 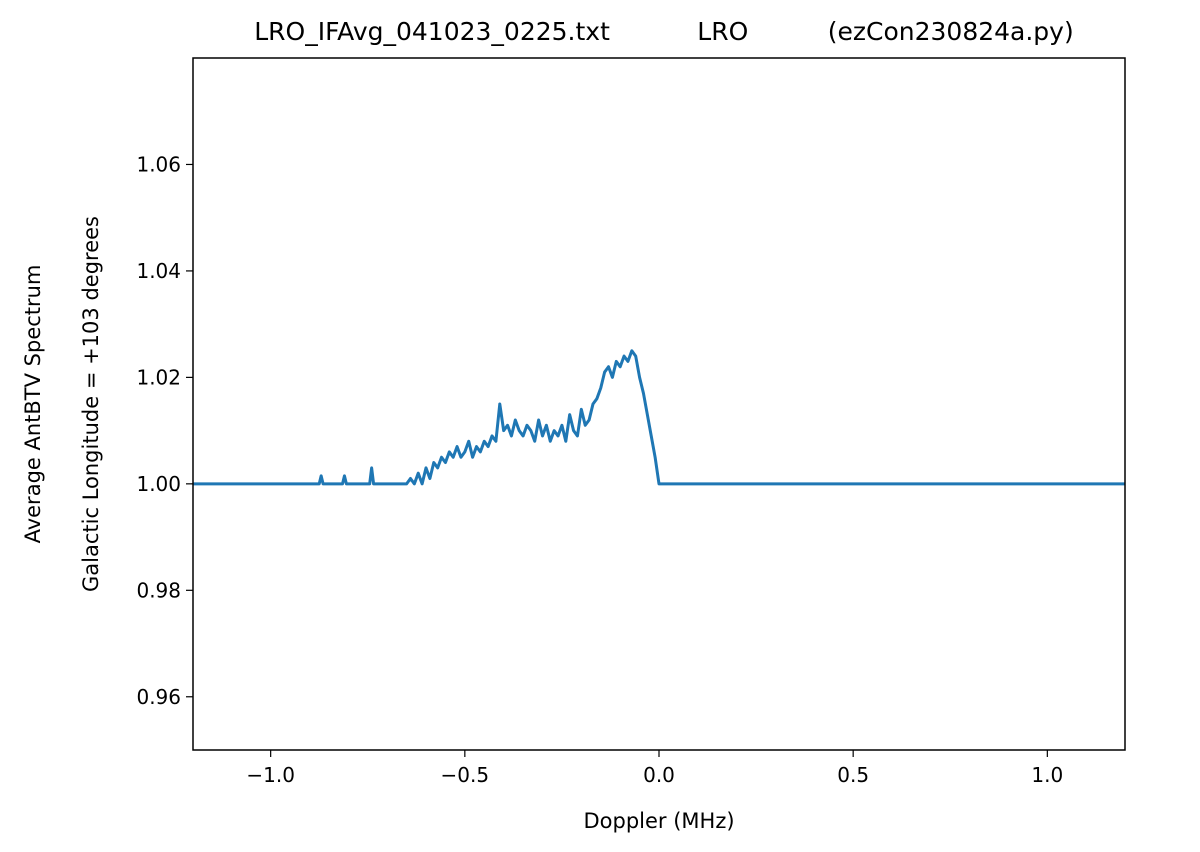 I want to click on y-axis-label: Average AntBTV Spectrum, so click(x=33, y=404).